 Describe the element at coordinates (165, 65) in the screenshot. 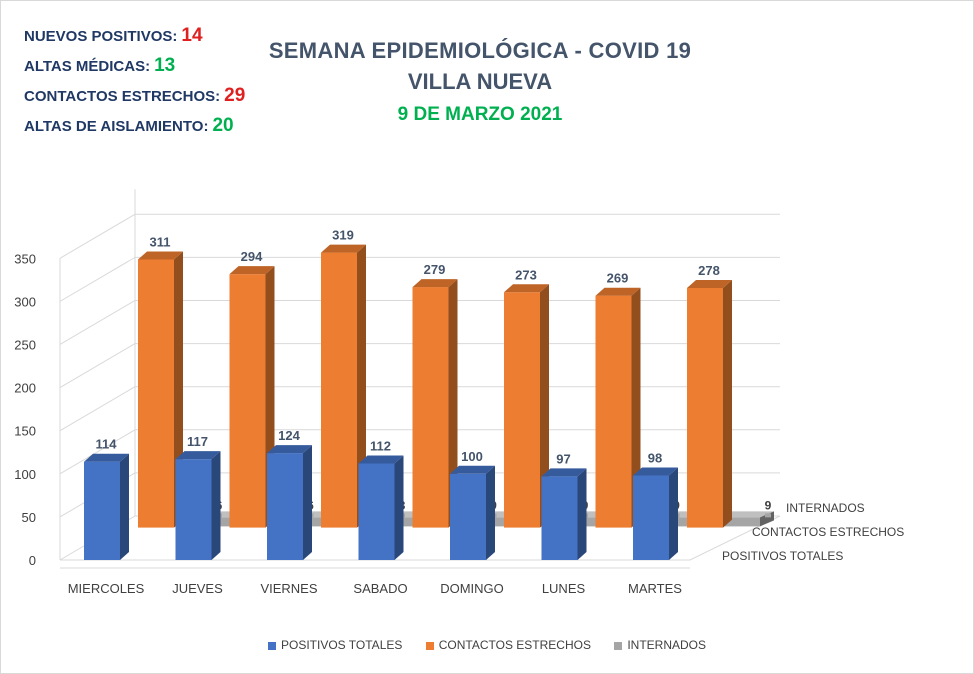

I see `stat-value: 13` at that location.